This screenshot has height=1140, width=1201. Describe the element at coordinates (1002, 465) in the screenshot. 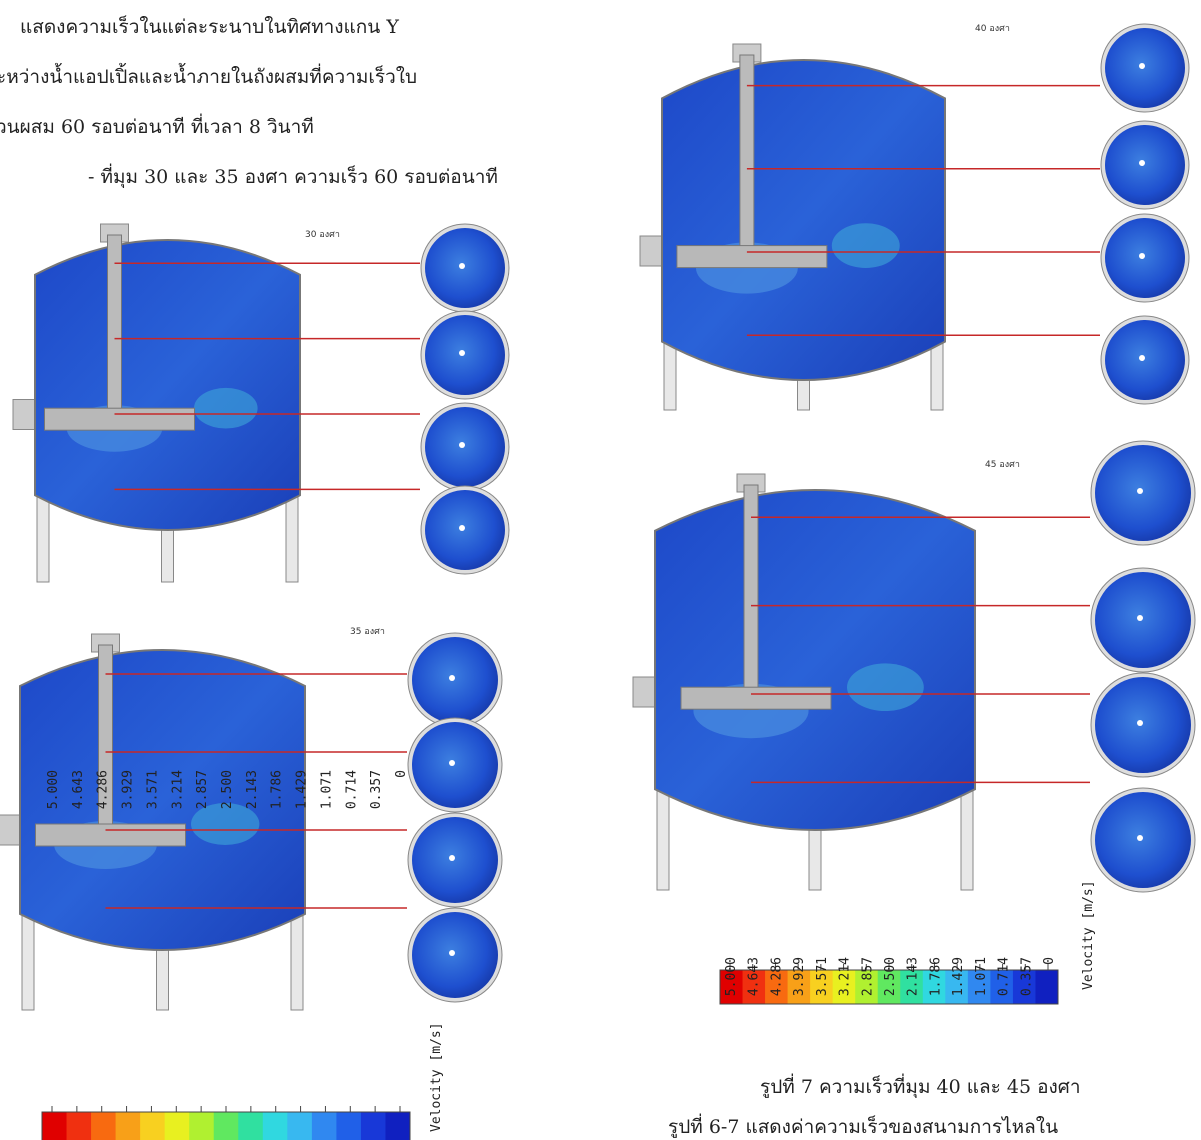

I see `panel-label: 45 องศา` at that location.